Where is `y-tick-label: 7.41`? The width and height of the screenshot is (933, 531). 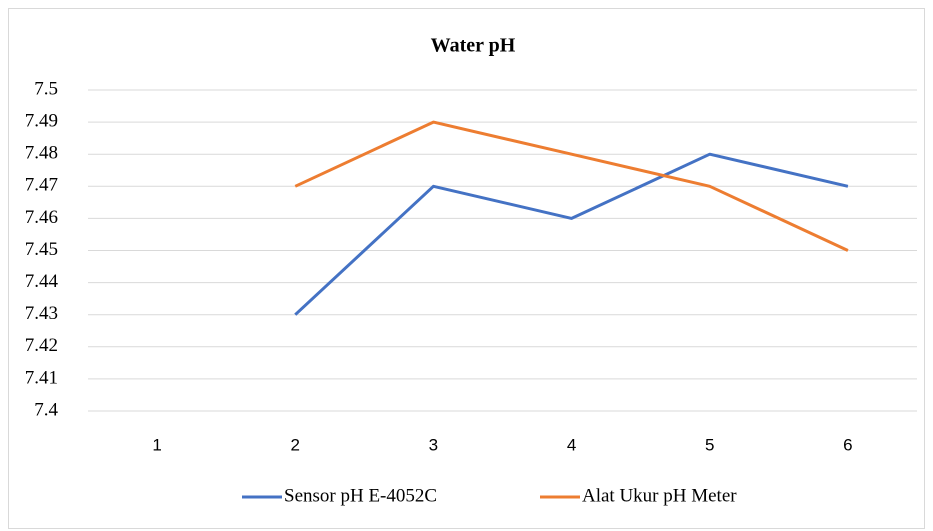
y-tick-label: 7.41 is located at coordinates (41, 377).